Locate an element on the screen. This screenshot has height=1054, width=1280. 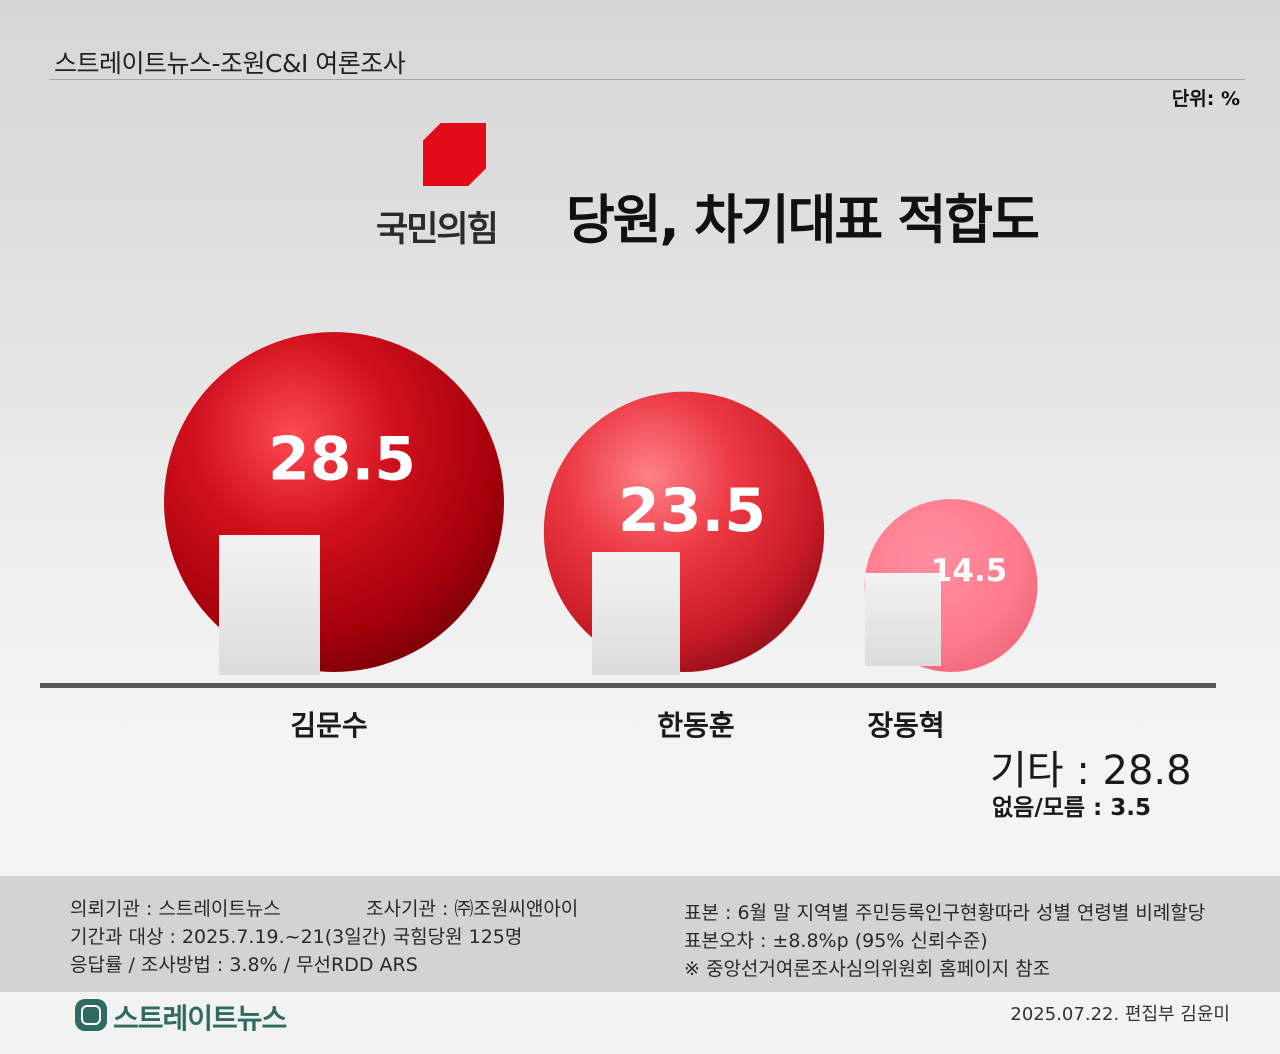
others-value: 기타 : 28.8 is located at coordinates (1091, 771).